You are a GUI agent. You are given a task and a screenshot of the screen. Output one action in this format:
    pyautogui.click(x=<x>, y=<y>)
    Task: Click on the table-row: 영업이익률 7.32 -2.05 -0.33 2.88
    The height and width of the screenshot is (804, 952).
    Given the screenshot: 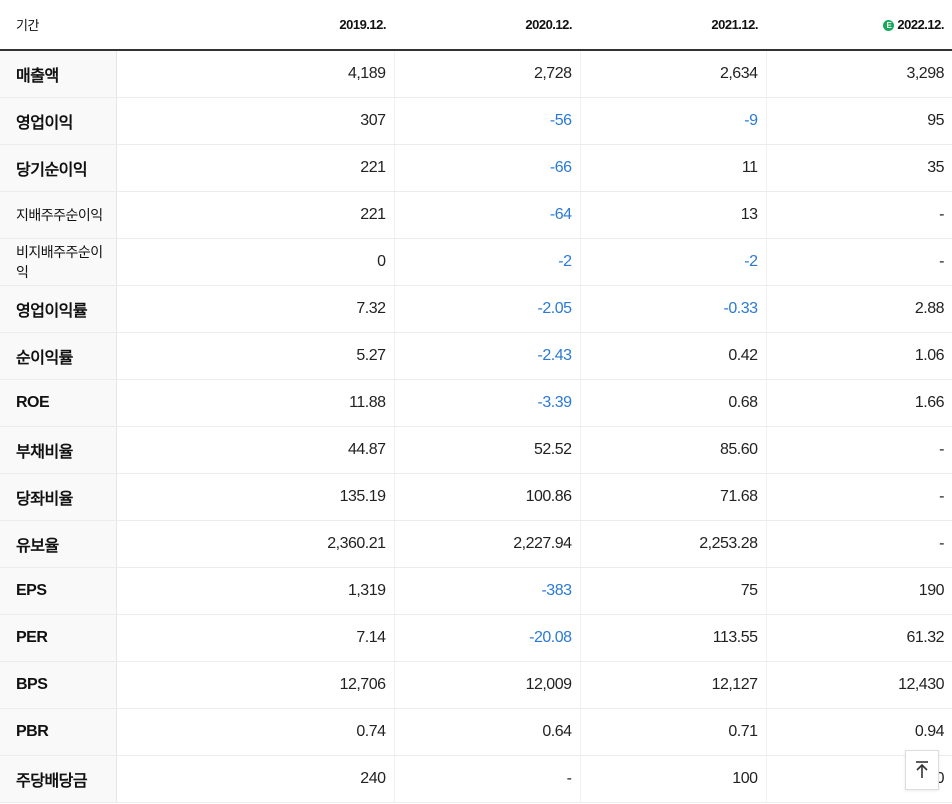 What is the action you would take?
    pyautogui.click(x=476, y=308)
    